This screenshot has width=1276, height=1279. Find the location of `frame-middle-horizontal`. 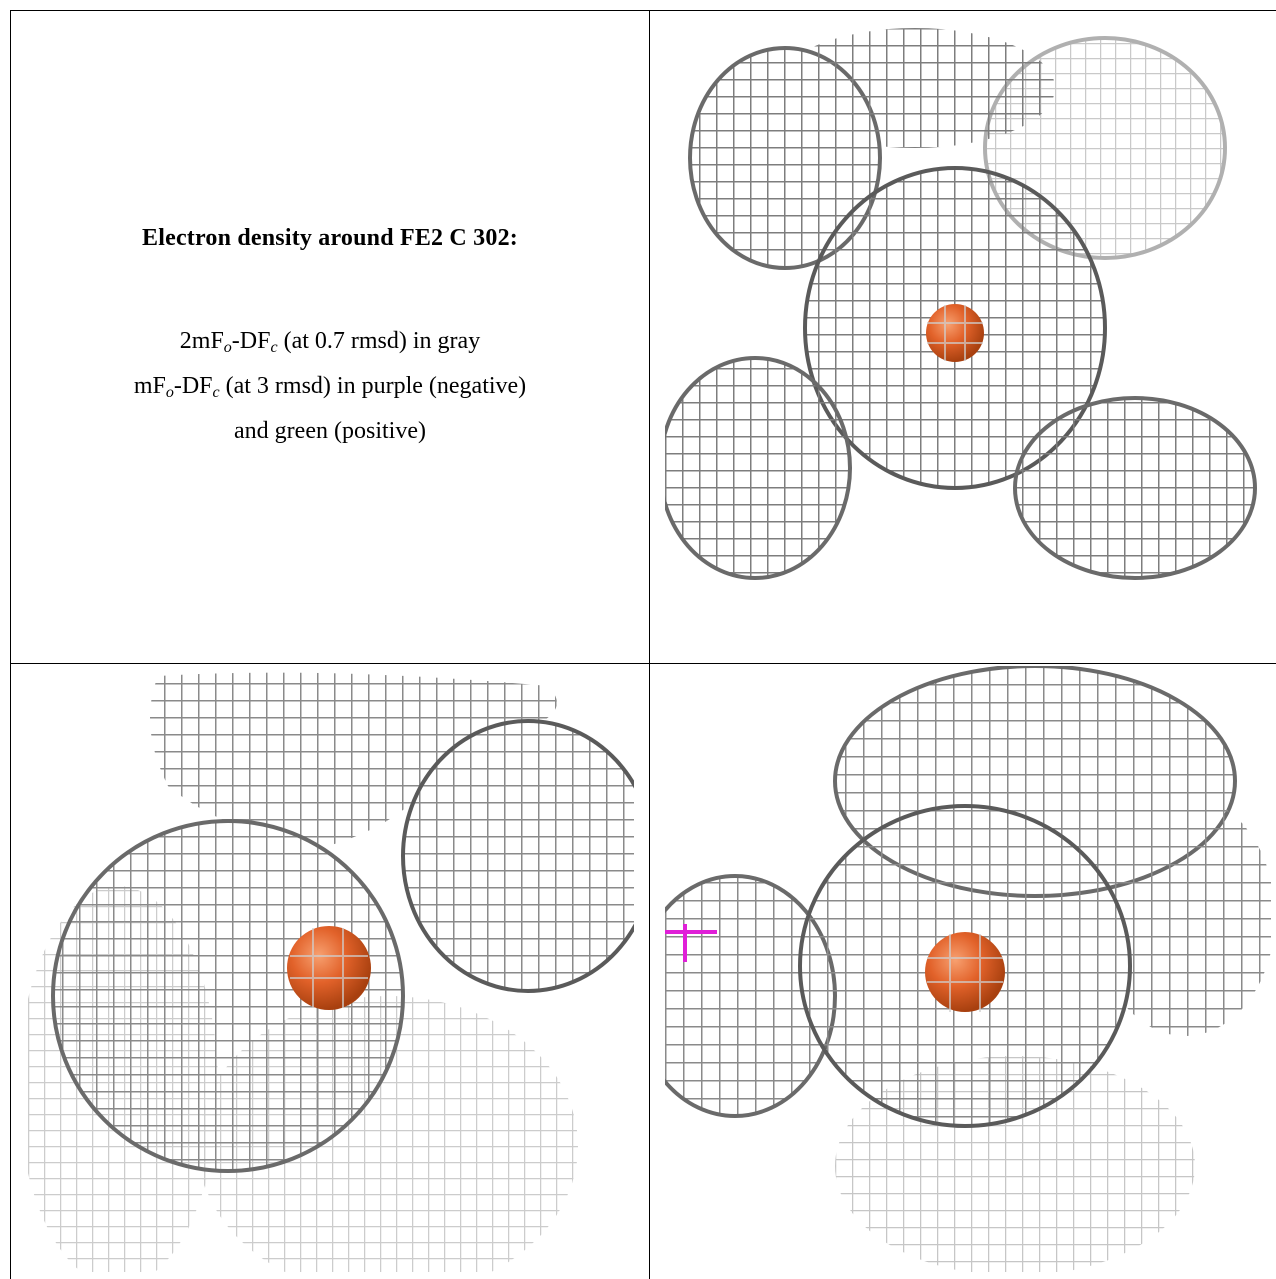

frame-middle-horizontal is located at coordinates (643, 663).